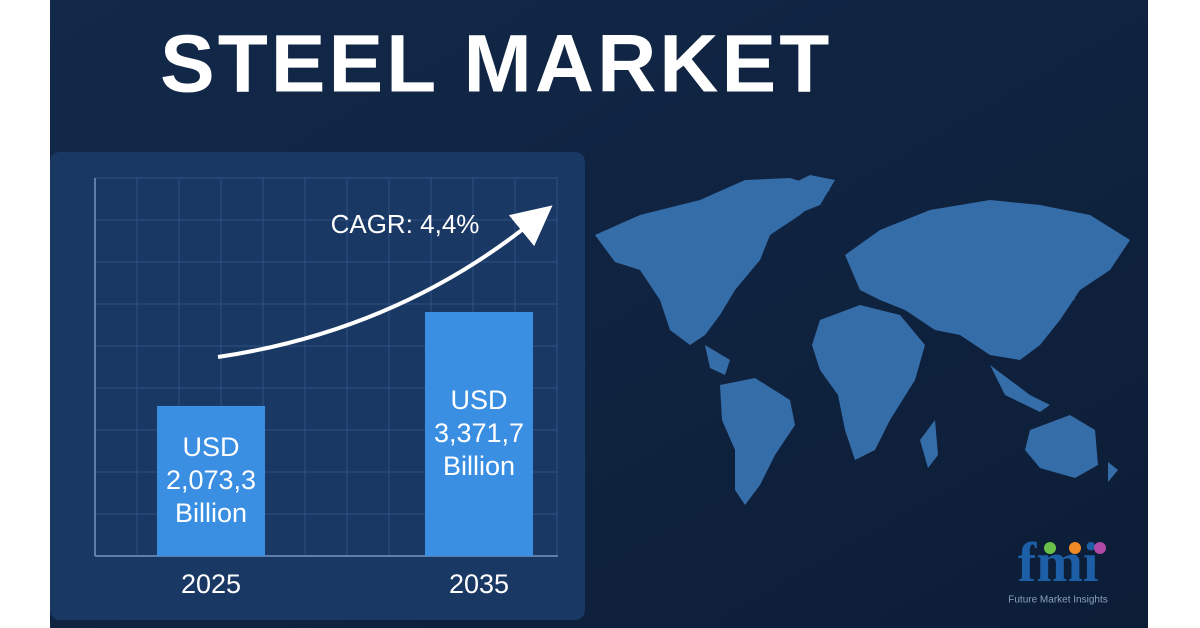 Image resolution: width=1200 pixels, height=628 pixels. What do you see at coordinates (496, 64) in the screenshot?
I see `chart-title: STEEL MARKET` at bounding box center [496, 64].